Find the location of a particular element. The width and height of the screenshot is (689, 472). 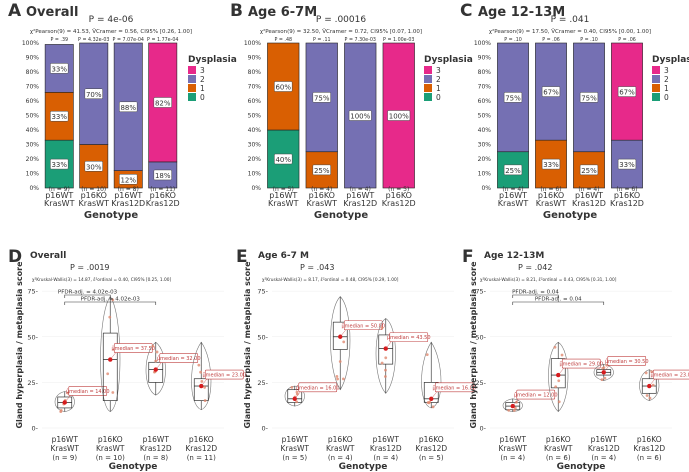

data-label: 67% is located at coordinates (551, 93).